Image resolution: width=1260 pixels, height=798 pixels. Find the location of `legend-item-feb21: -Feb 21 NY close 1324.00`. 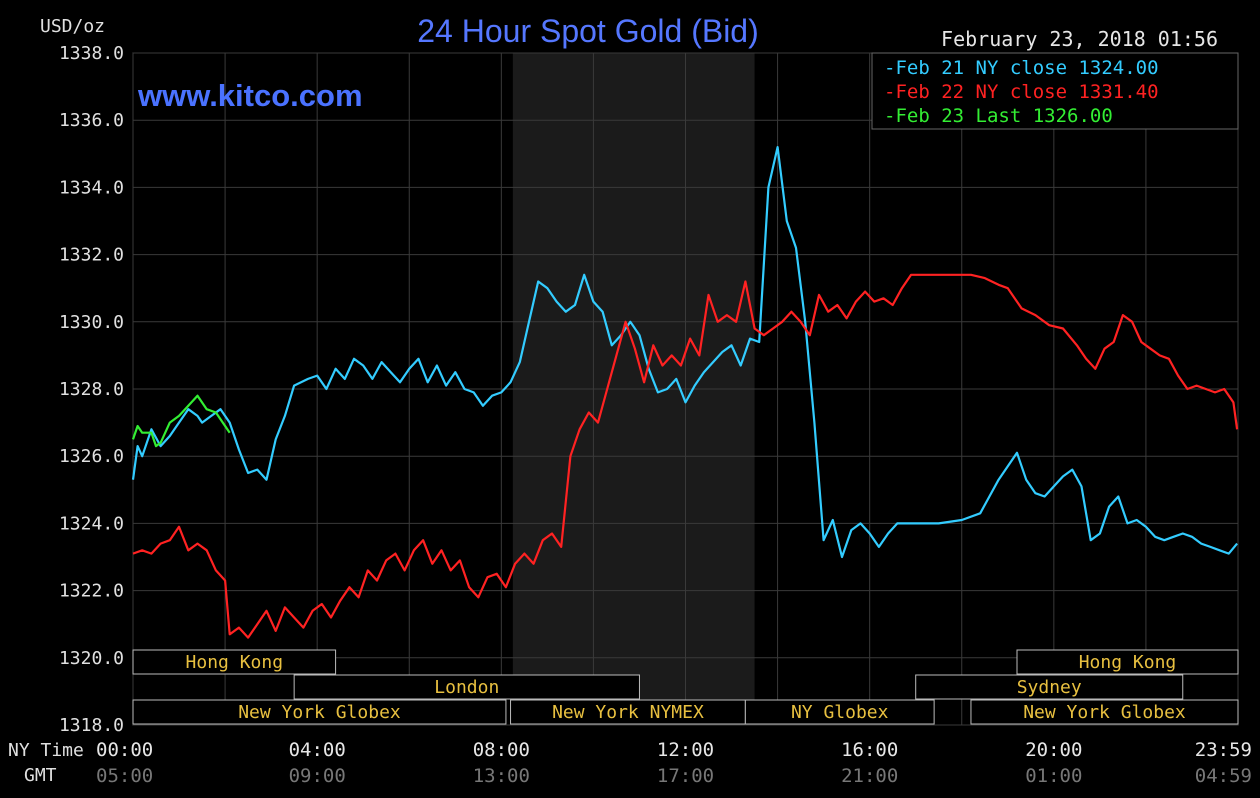

legend-item-feb21: -Feb 21 NY close 1324.00 is located at coordinates (1021, 68).